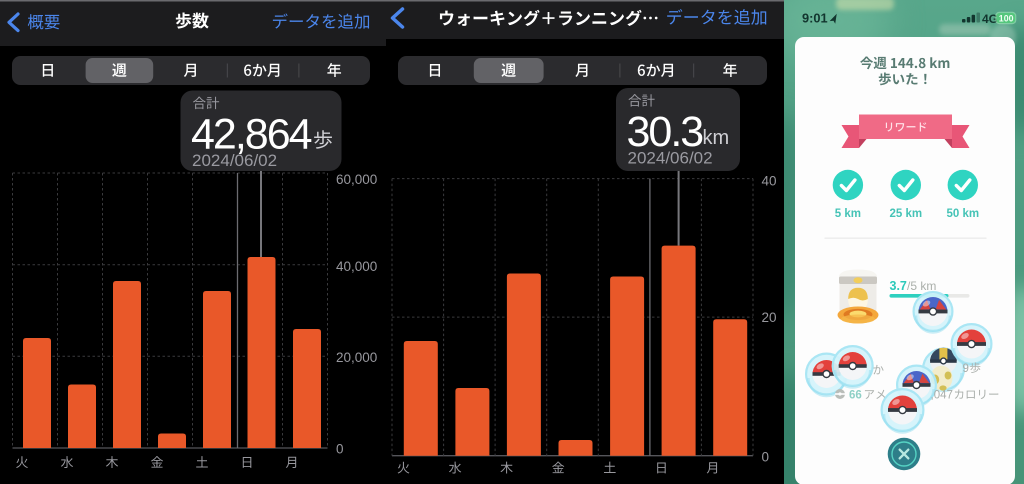 Image resolution: width=1024 pixels, height=484 pixels. What do you see at coordinates (897, 286) in the screenshot?
I see `svg-text: 3.7` at bounding box center [897, 286].